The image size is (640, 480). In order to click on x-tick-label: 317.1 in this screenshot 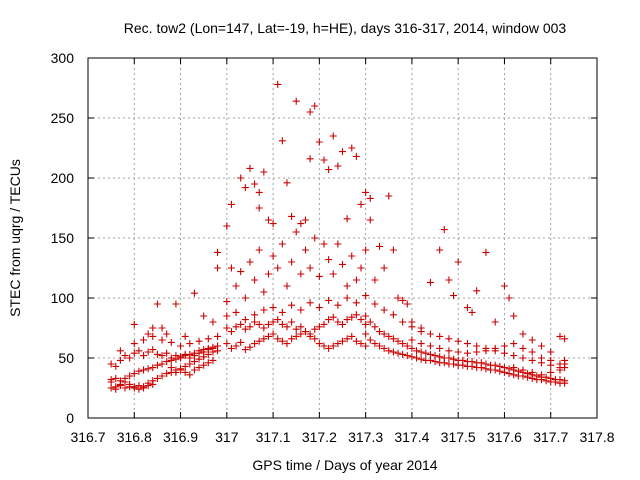, I will do `click(273, 437)`.